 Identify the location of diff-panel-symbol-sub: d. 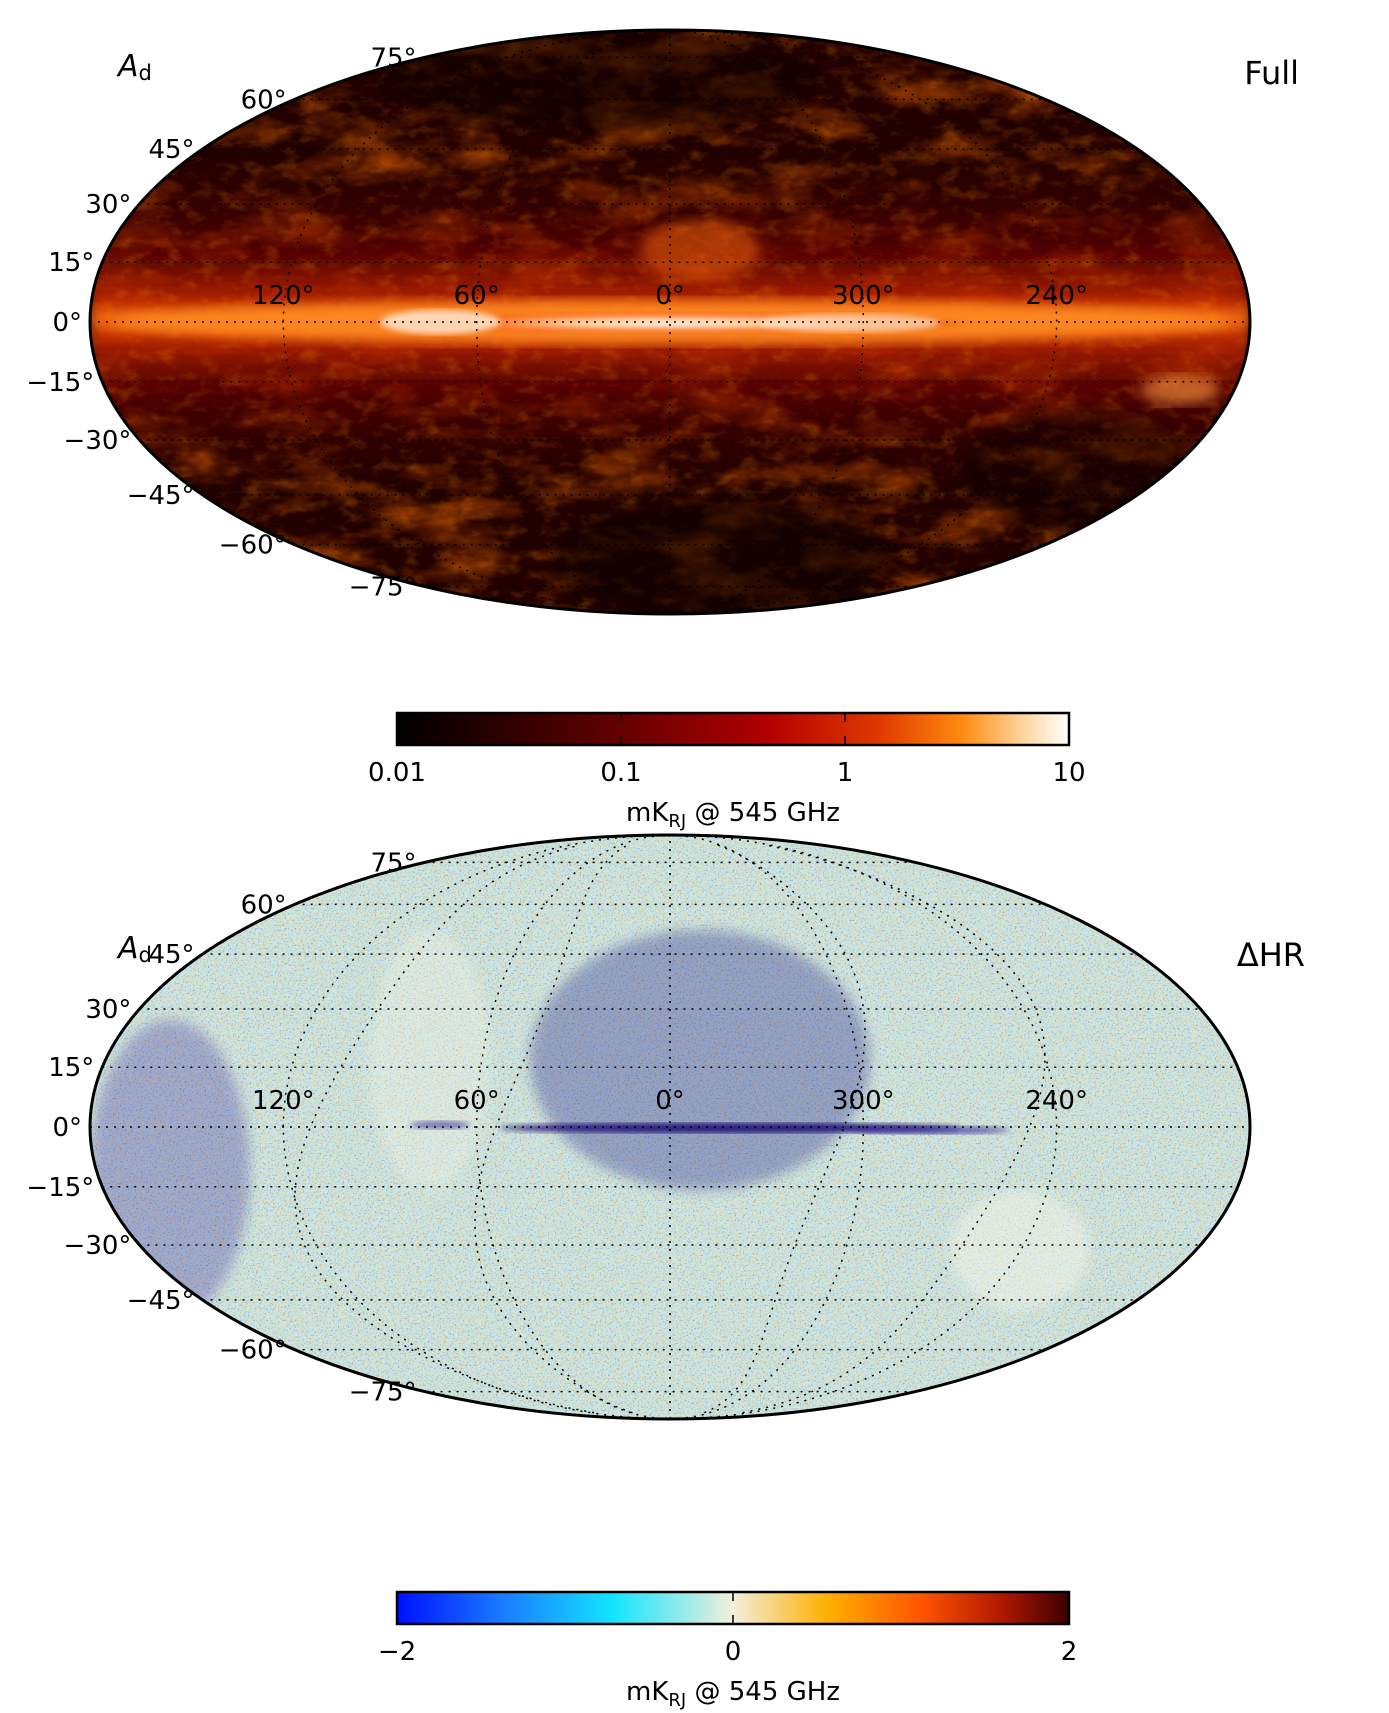
(145, 955).